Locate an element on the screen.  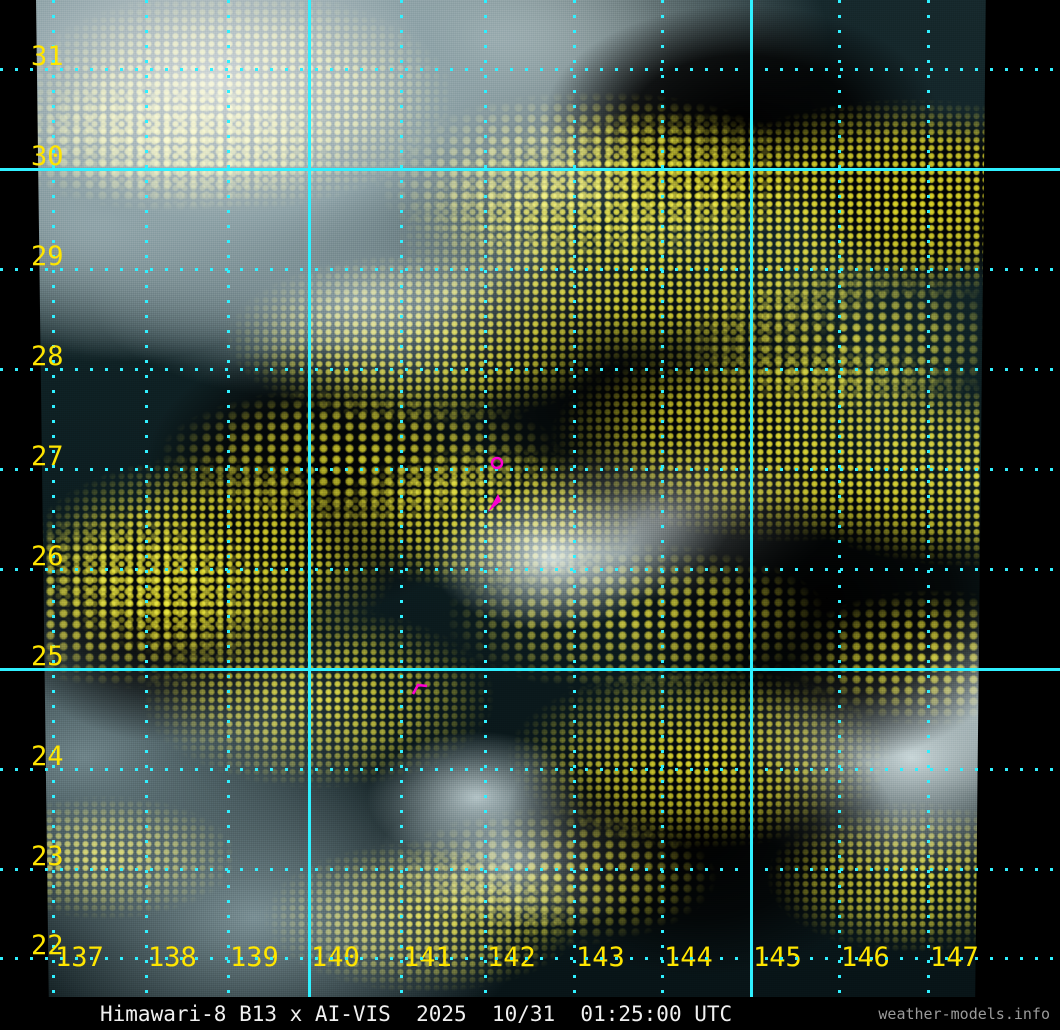
site-watermark: weather-models.info is located at coordinates (964, 1014).